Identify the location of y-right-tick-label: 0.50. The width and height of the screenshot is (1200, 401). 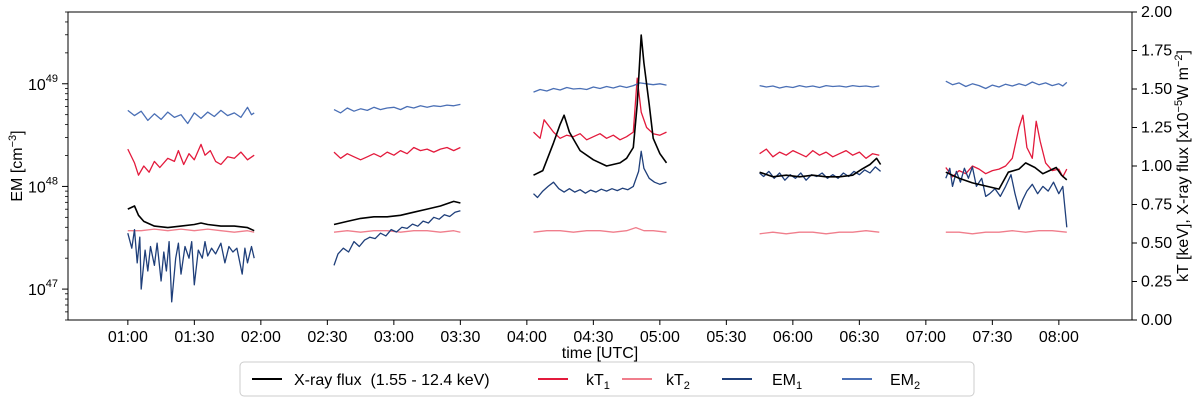
(1156, 243).